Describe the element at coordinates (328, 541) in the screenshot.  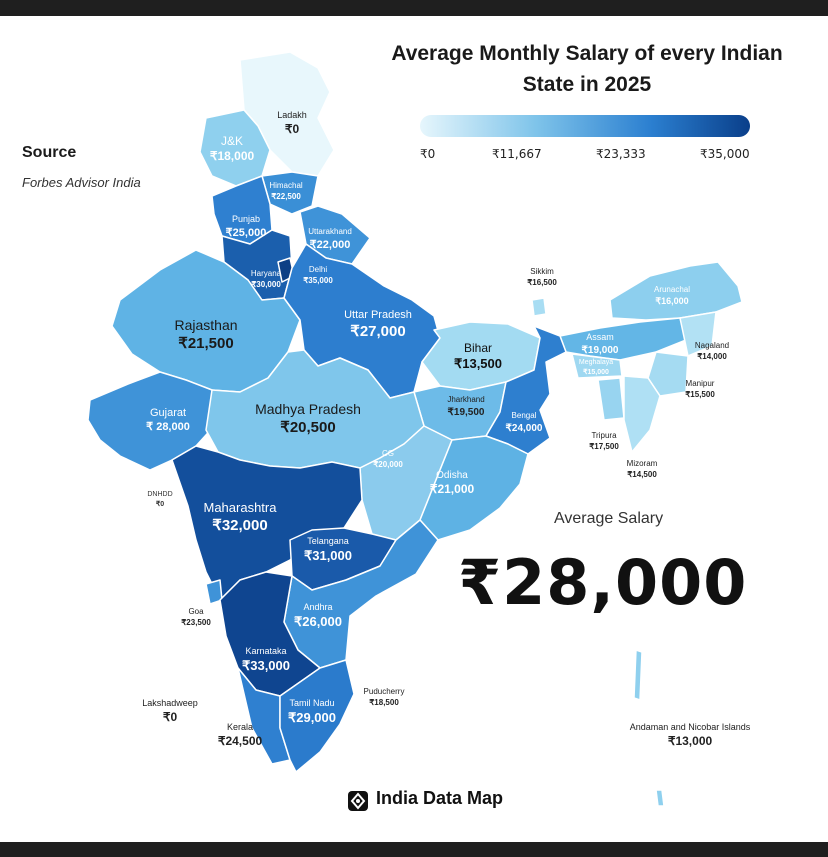
I see `label-name-telangana: Telangana` at that location.